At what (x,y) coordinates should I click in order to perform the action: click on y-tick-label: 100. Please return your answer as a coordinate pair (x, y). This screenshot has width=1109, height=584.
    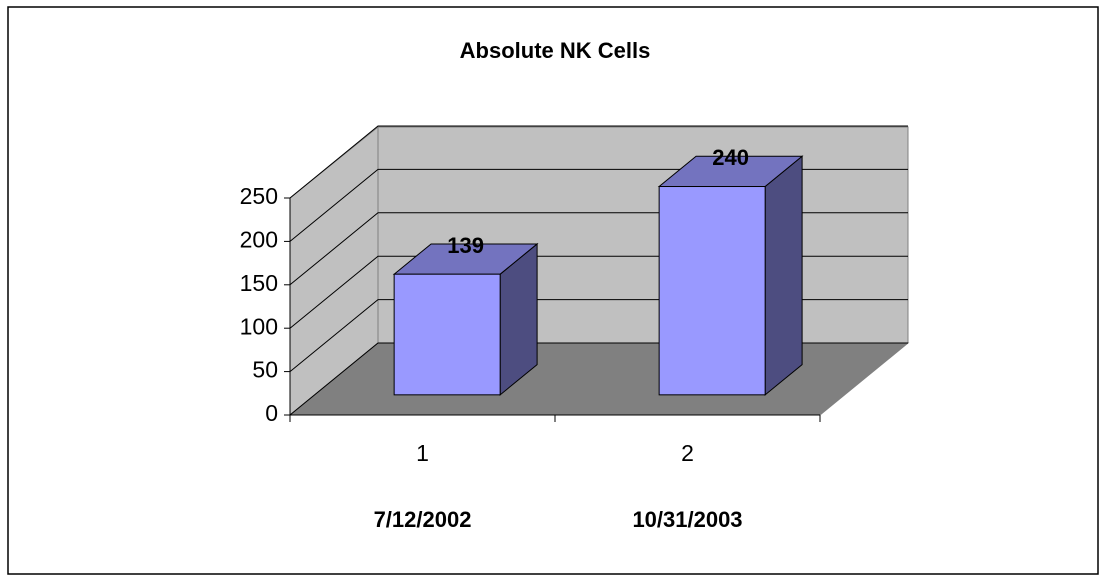
    Looking at the image, I should click on (259, 326).